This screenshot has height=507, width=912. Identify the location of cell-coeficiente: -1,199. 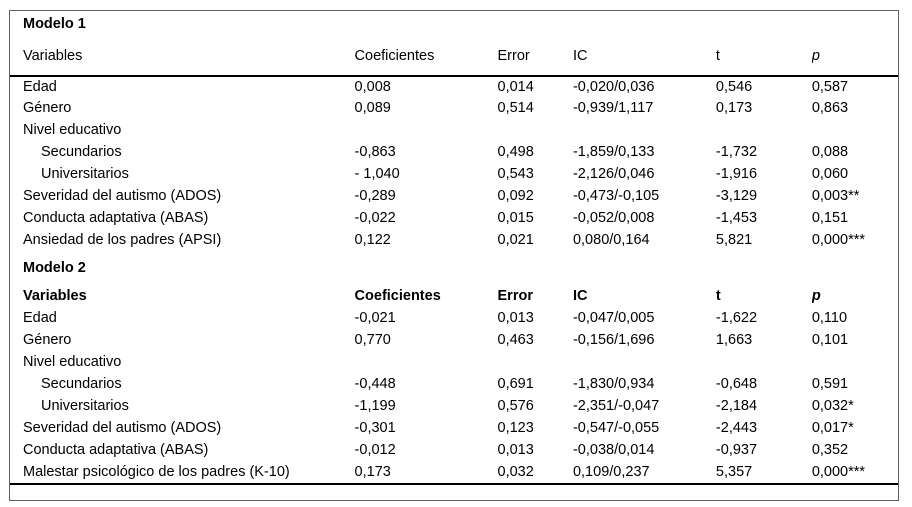
(375, 406).